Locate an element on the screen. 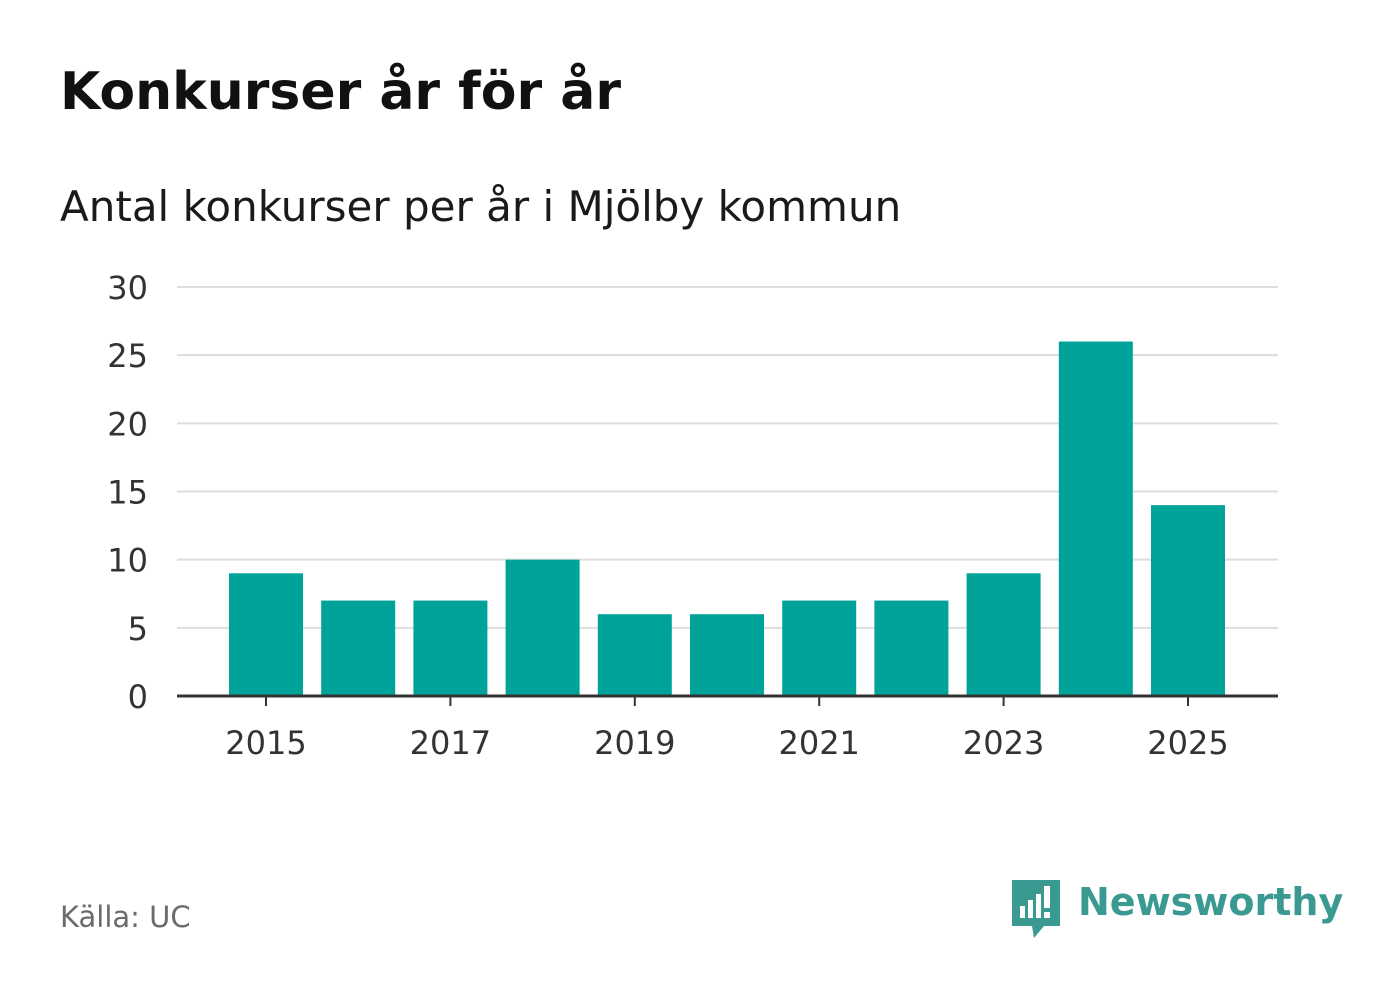 The image size is (1382, 999). chart-title: Konkurser år för år is located at coordinates (341, 92).